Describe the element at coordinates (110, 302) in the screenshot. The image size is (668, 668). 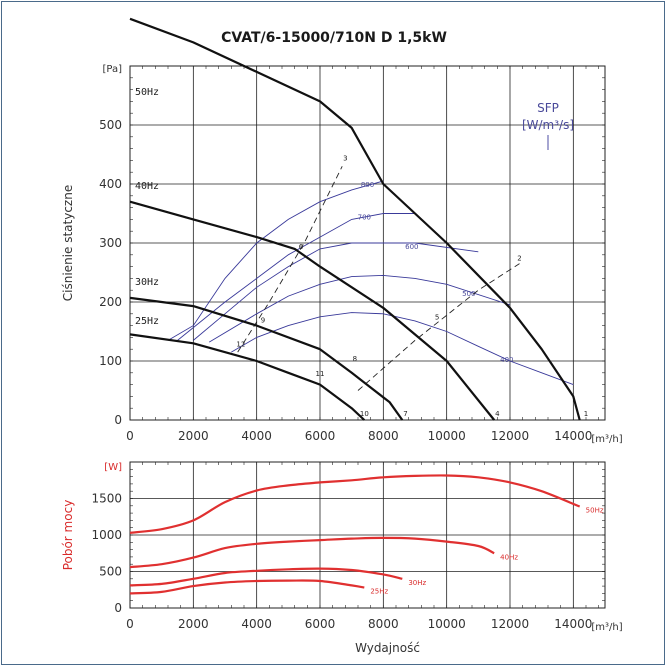
I see `top-ytick-label: 200` at that location.